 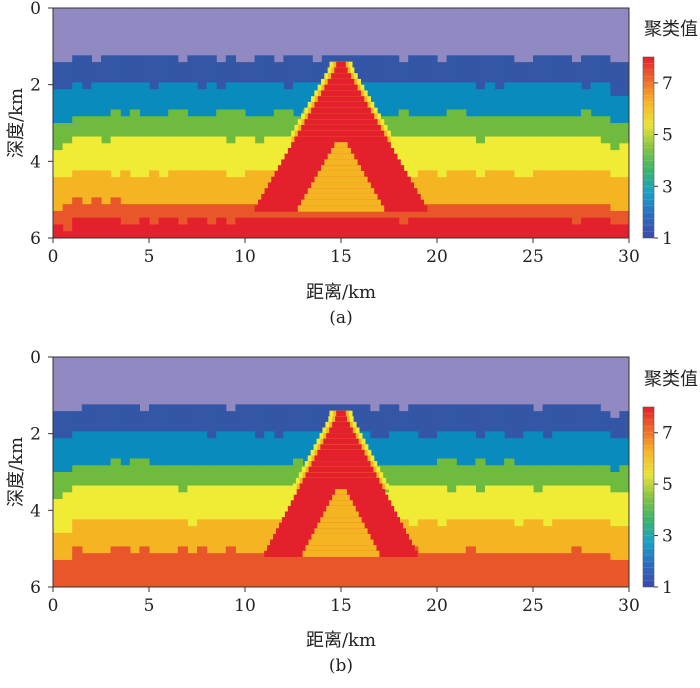 I want to click on panel-tag: (a), so click(x=340, y=318).